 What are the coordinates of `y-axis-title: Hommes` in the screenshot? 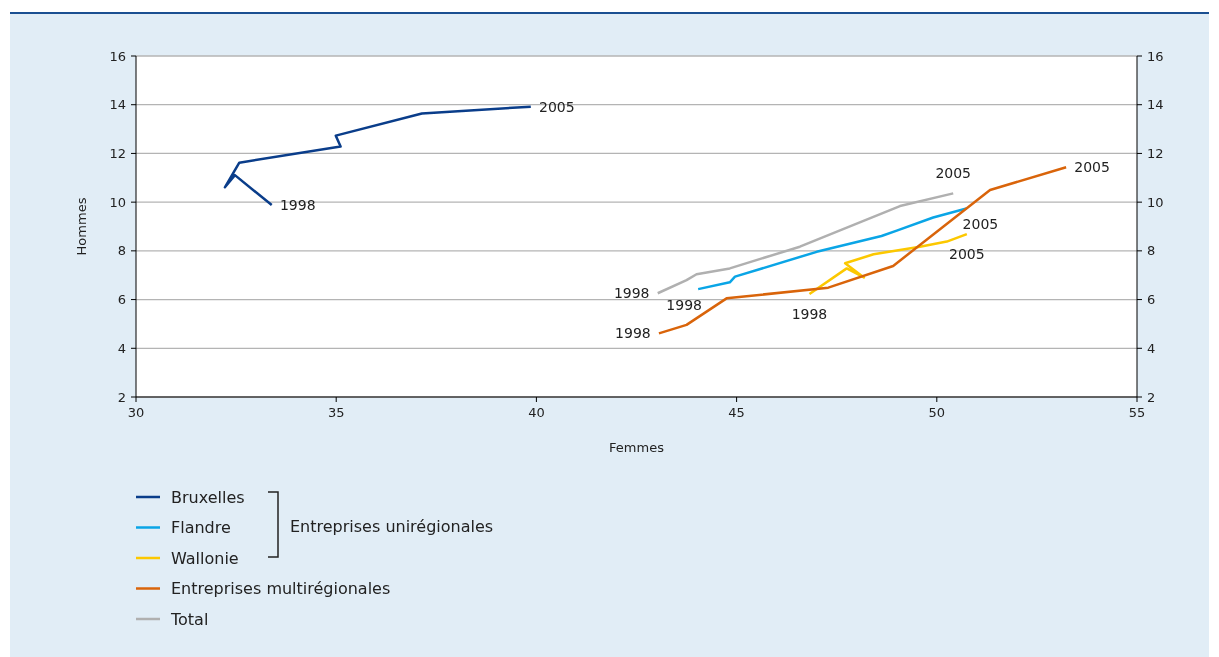 It's located at (81, 226).